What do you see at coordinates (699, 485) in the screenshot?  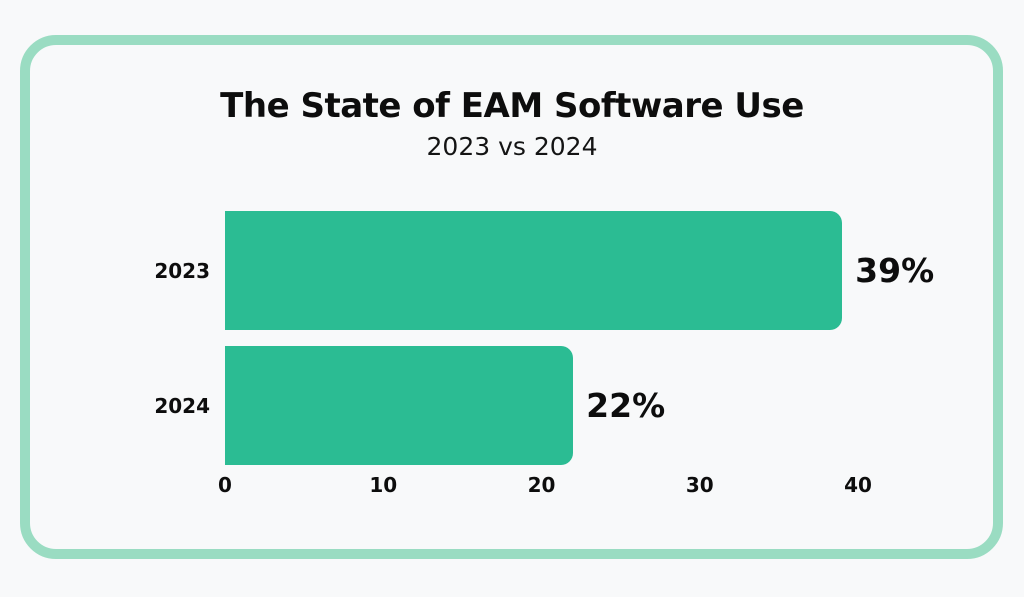 I see `x-tick-30: 30` at bounding box center [699, 485].